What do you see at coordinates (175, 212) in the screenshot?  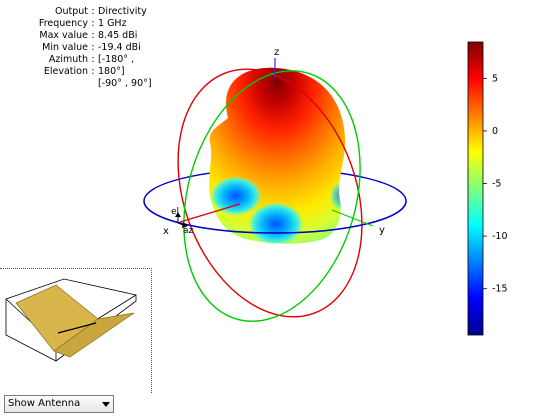 I see `el-label: el` at bounding box center [175, 212].